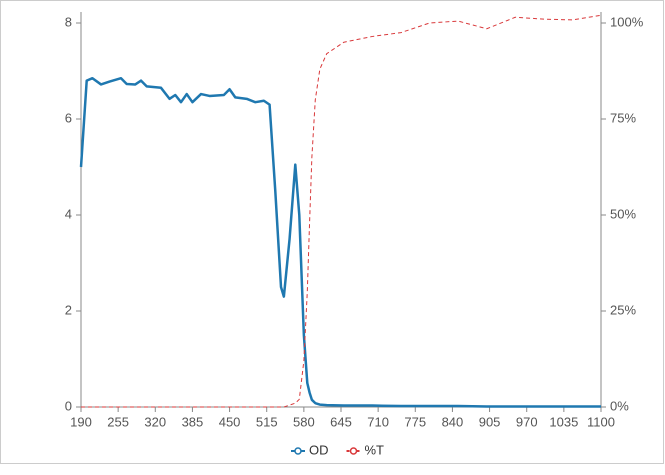 This screenshot has width=665, height=475. I want to click on x-tick-label: 515, so click(267, 421).